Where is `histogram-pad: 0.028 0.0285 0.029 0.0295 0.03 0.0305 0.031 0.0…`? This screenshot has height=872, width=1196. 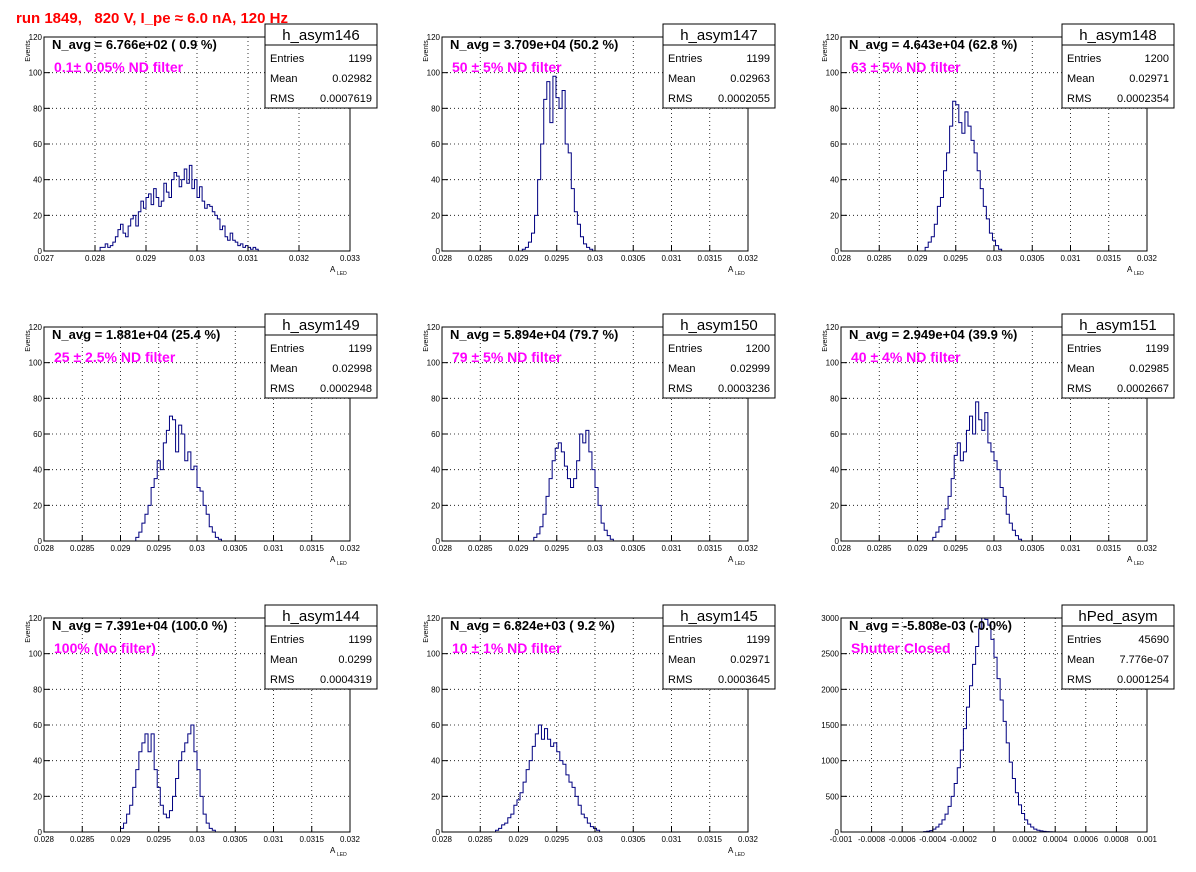
histogram-pad: 0.028 0.0285 0.029 0.0295 0.03 0.0305 0.031 0.0… is located at coordinates (201, 731).